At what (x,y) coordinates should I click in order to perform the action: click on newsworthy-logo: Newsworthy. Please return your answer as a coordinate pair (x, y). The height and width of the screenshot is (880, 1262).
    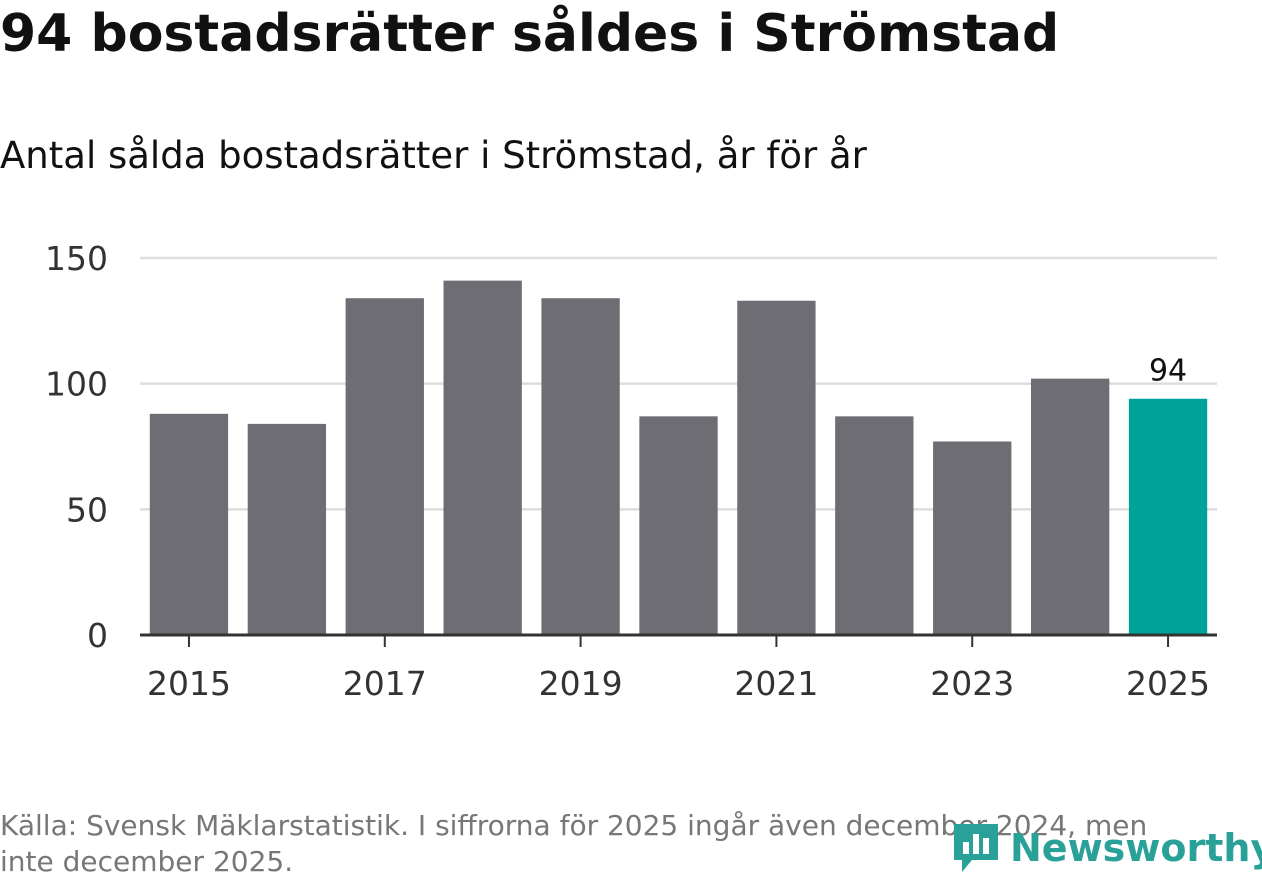
    Looking at the image, I should click on (1106, 848).